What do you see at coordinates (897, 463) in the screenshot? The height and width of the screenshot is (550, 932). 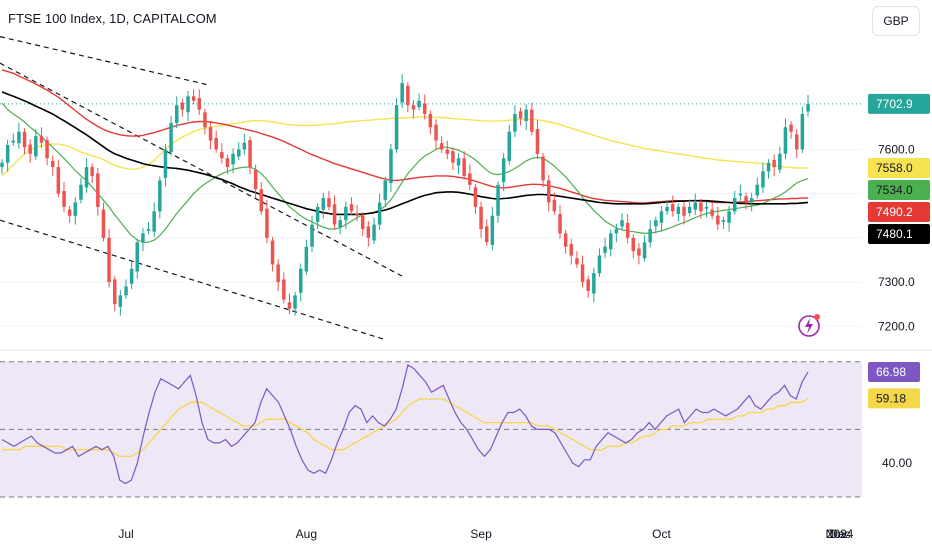 I see `rsi-tick-label: 40.00` at bounding box center [897, 463].